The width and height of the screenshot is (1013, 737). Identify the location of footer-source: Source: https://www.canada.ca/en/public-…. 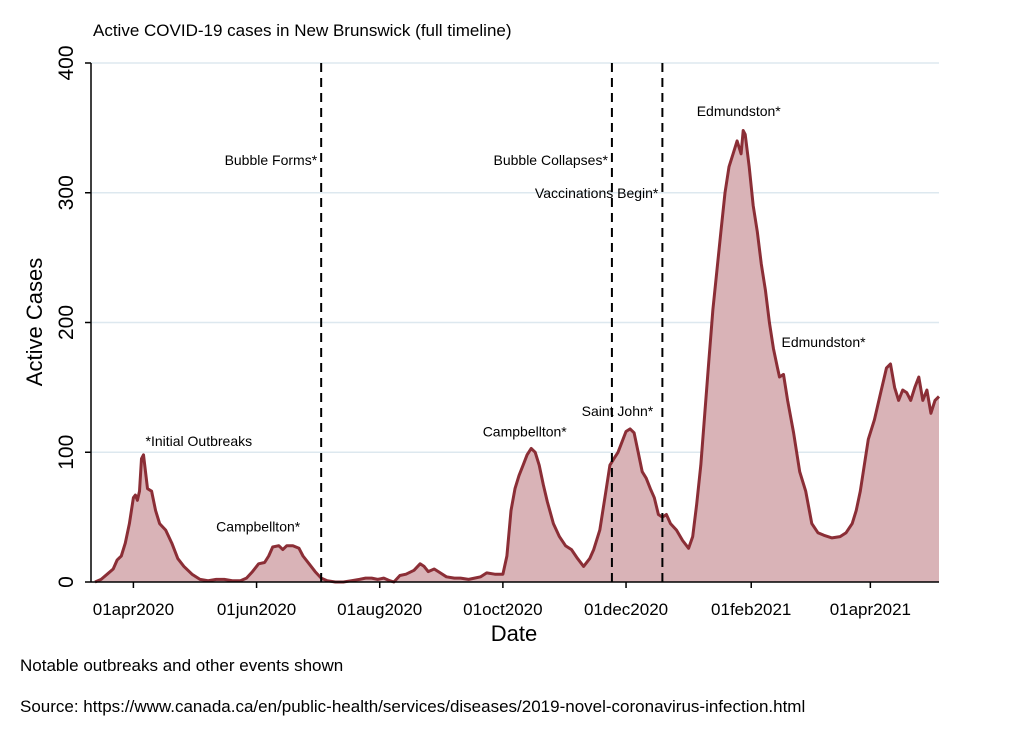
(413, 706).